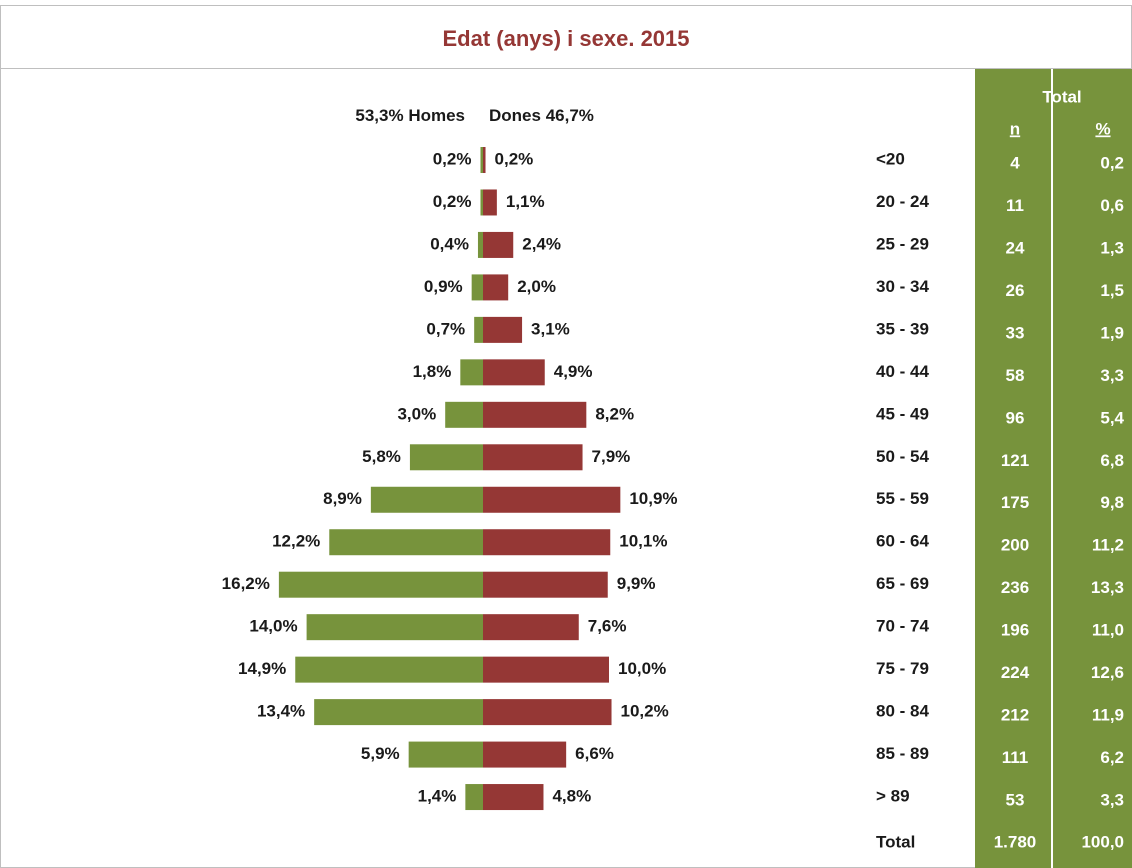 The height and width of the screenshot is (868, 1132). Describe the element at coordinates (1015, 162) in the screenshot. I see `table-cell: 4` at that location.